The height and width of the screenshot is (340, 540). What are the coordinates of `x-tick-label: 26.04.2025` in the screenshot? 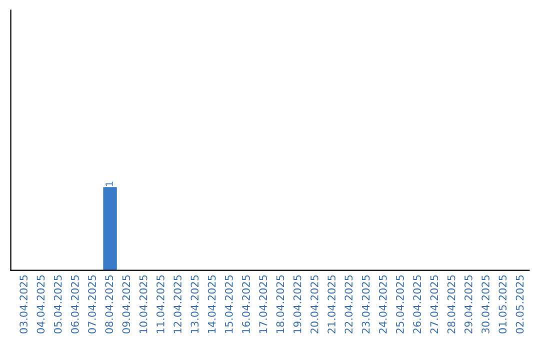 It's located at (417, 304).